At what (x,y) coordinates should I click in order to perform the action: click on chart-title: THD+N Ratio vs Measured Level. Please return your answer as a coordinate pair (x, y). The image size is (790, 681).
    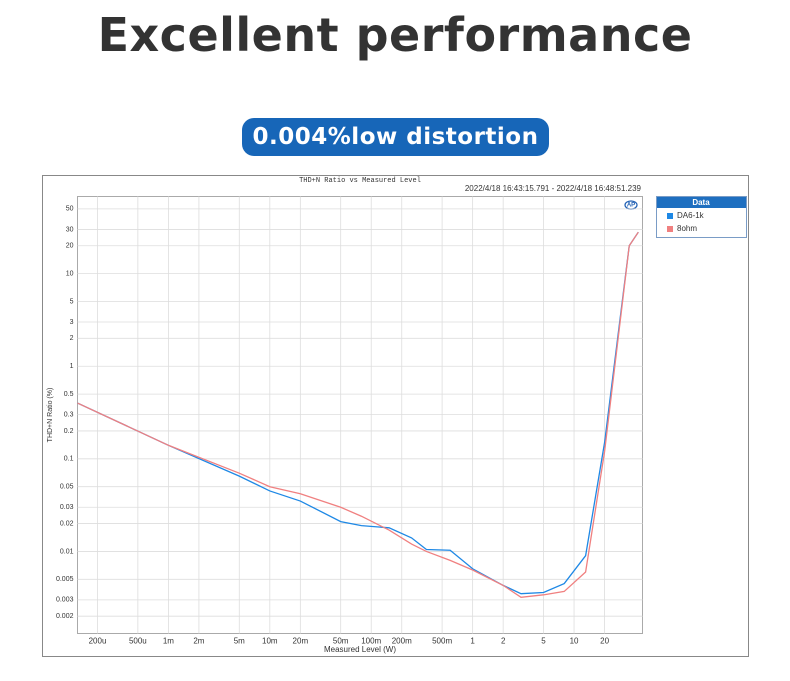
    Looking at the image, I should click on (360, 181).